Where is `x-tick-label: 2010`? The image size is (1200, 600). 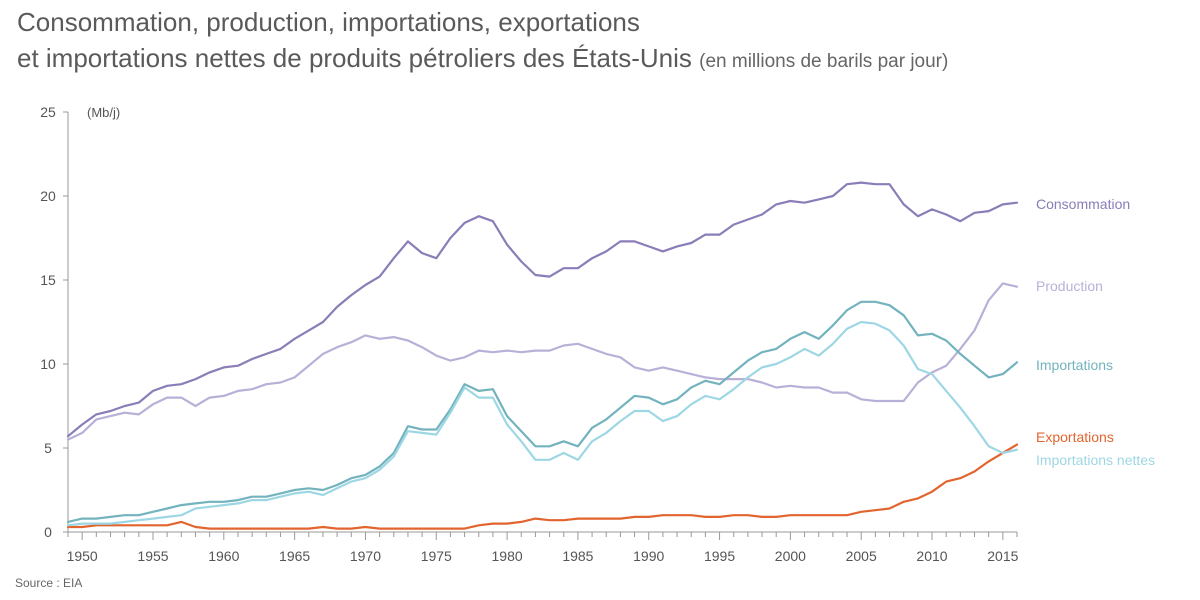 x-tick-label: 2010 is located at coordinates (931, 556).